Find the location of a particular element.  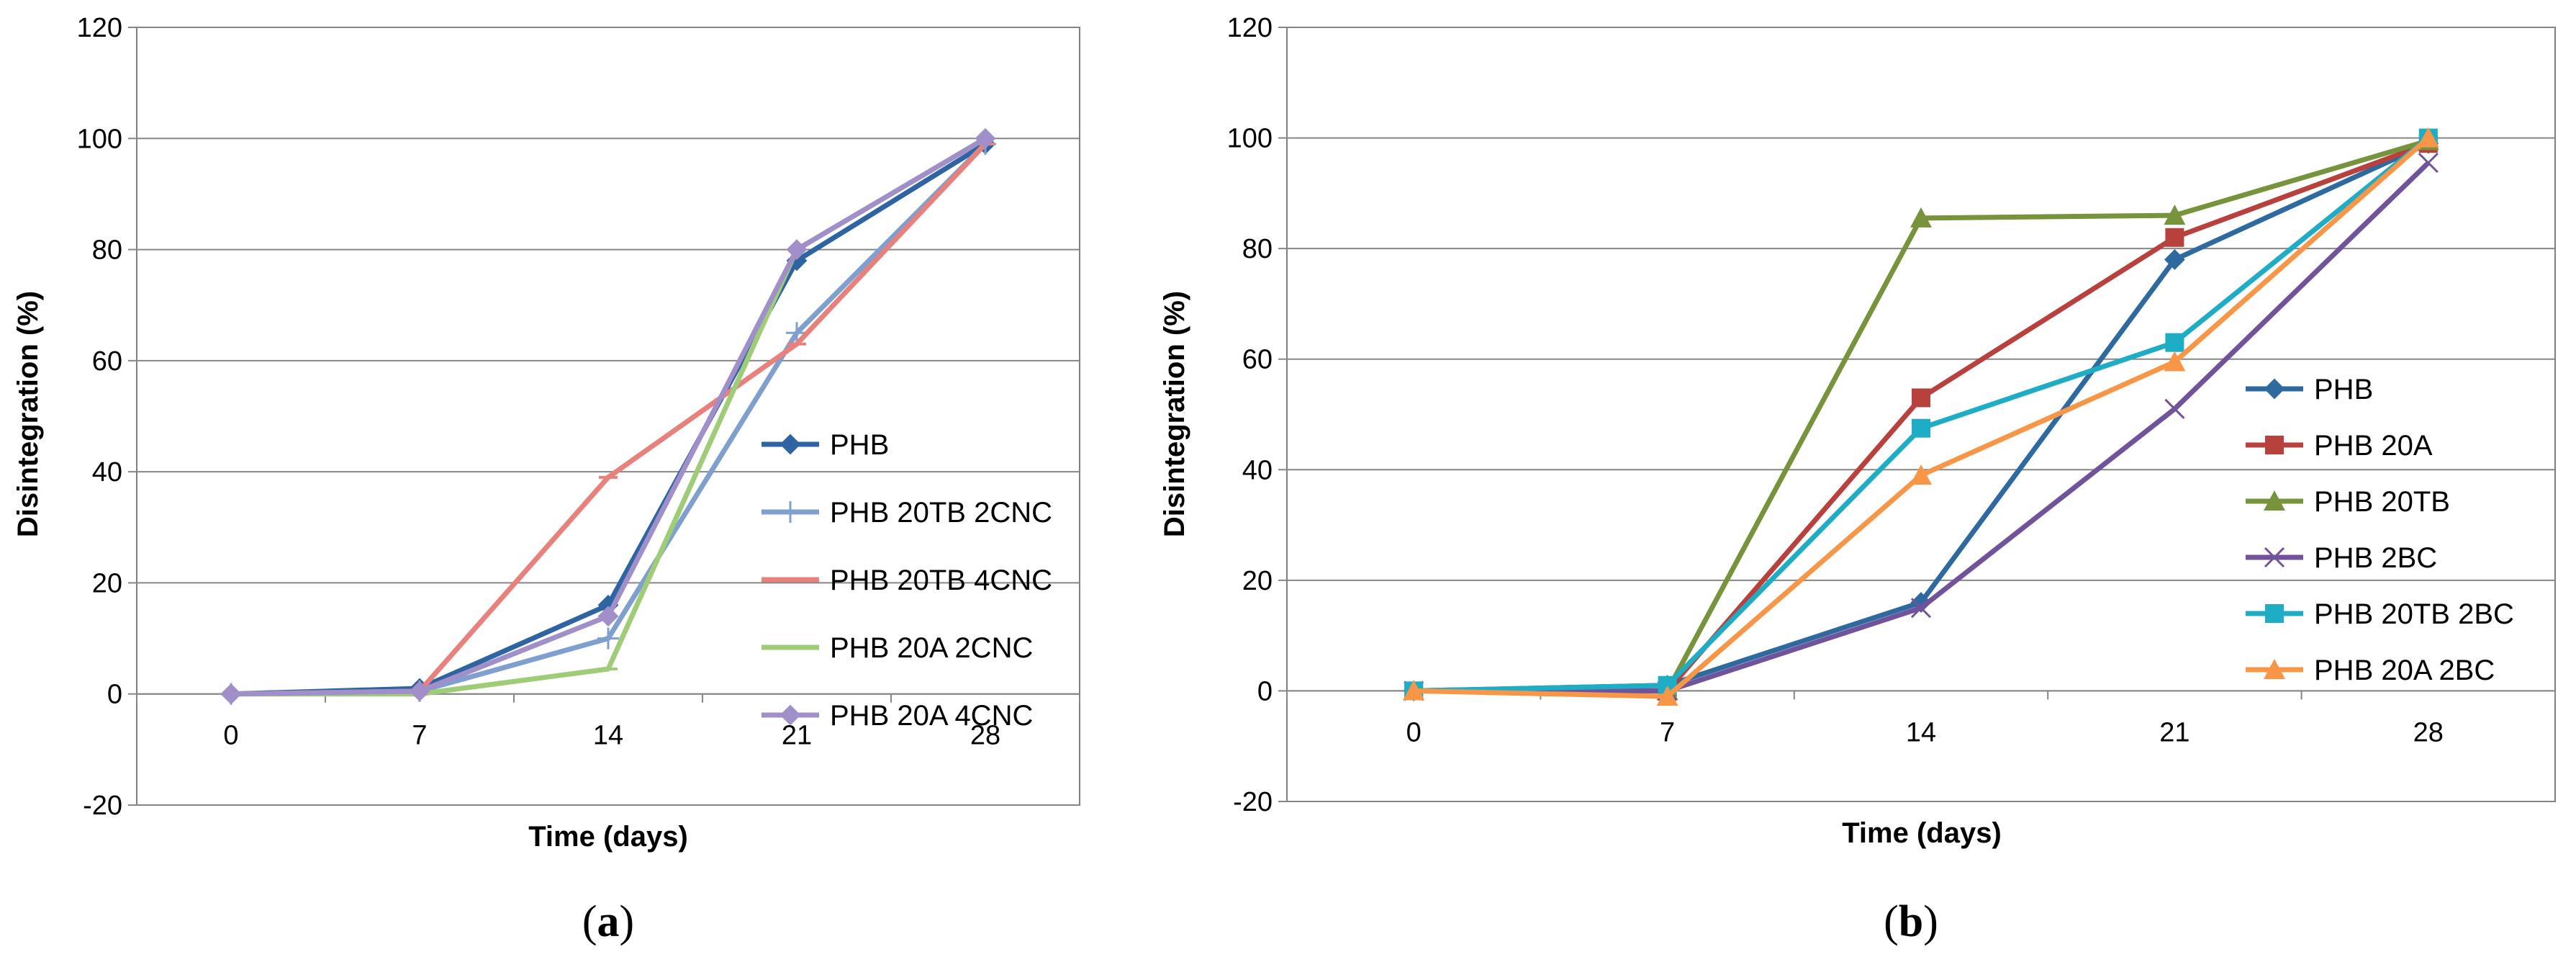

legend-label: PHB 20A 2CNC is located at coordinates (932, 648).